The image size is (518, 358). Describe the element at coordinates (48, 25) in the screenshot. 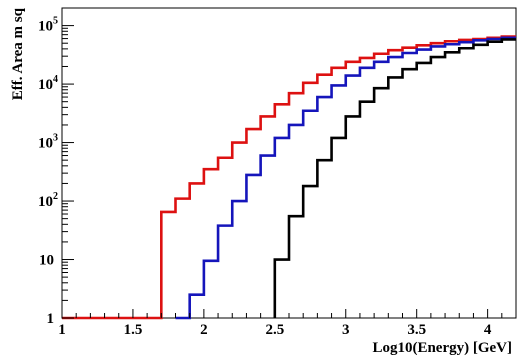

I see `y-tick-label: 10⁵` at that location.